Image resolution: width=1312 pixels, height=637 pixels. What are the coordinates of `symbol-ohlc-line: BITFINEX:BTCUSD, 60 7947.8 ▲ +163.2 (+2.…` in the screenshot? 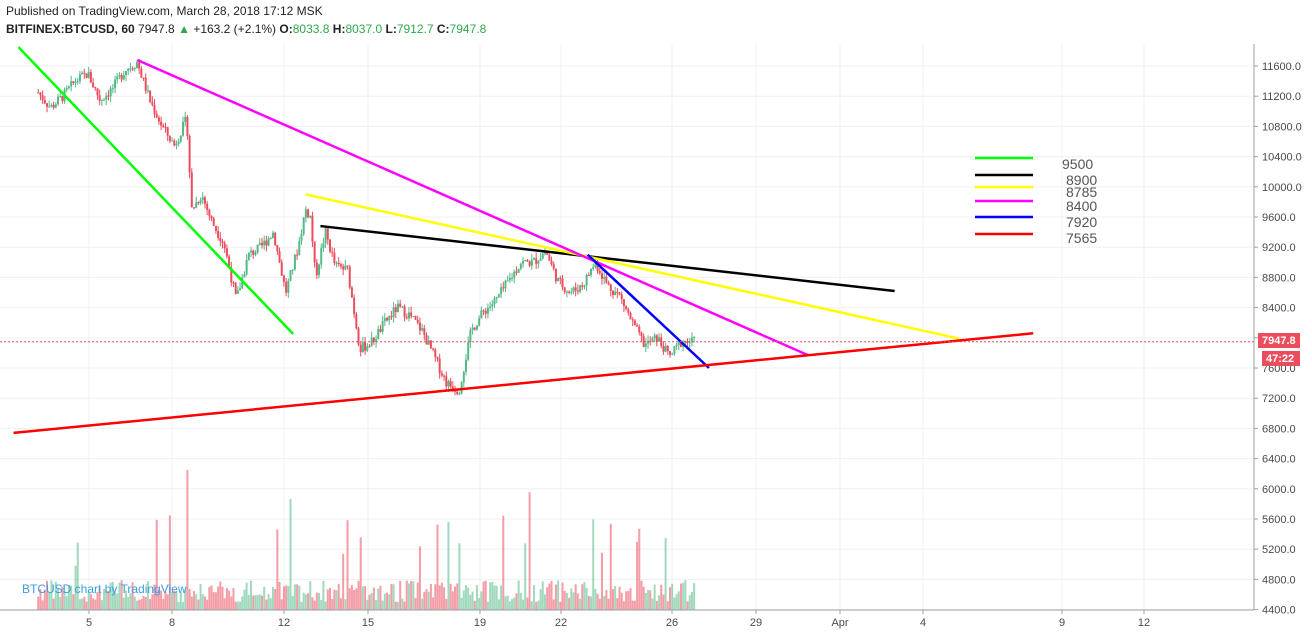 It's located at (246, 29).